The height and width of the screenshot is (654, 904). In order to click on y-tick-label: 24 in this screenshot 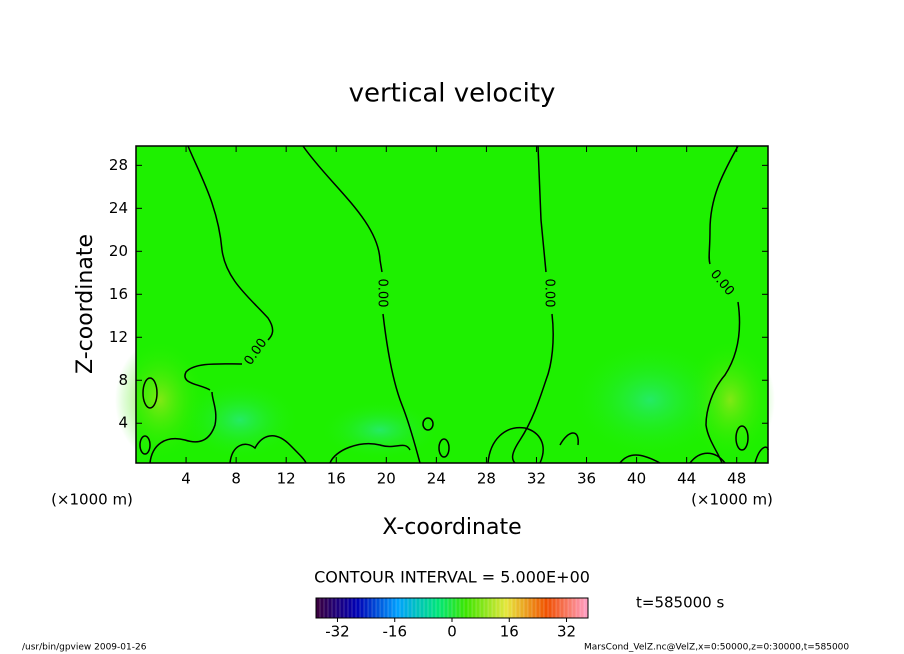, I will do `click(118, 208)`.